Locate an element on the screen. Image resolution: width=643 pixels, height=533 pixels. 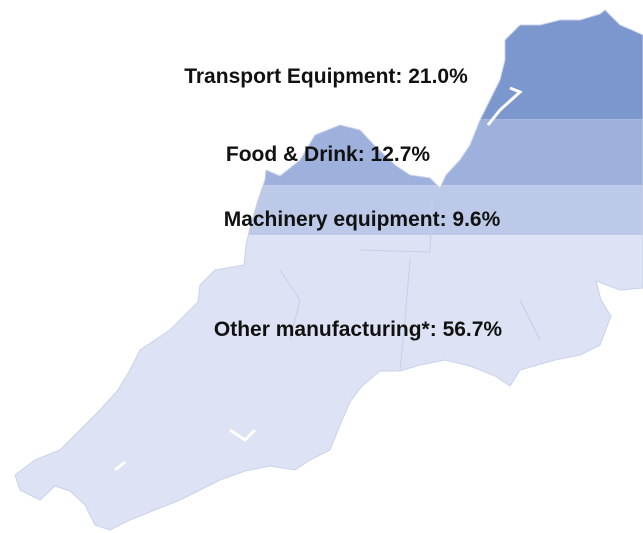
category-name: Machinery equipment is located at coordinates (332, 219).